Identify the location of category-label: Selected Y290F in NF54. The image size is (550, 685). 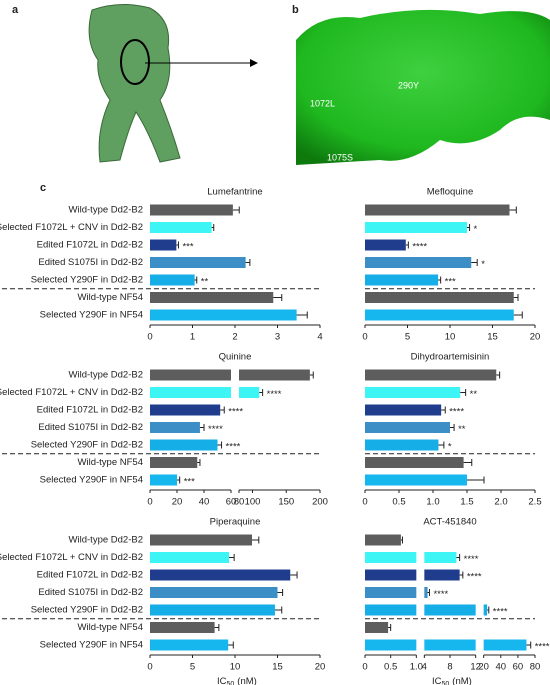
(91, 645).